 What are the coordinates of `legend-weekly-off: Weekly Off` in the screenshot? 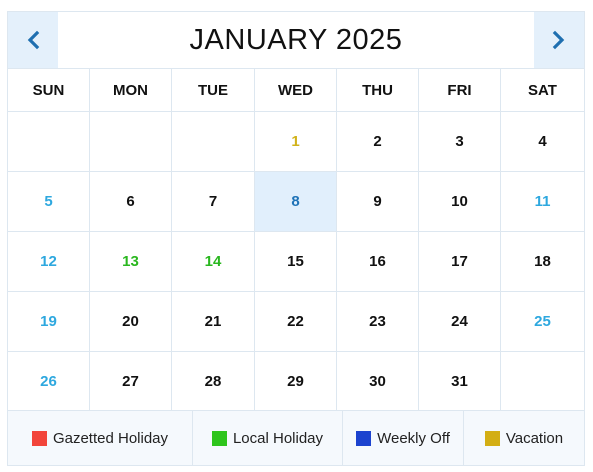 It's located at (403, 438).